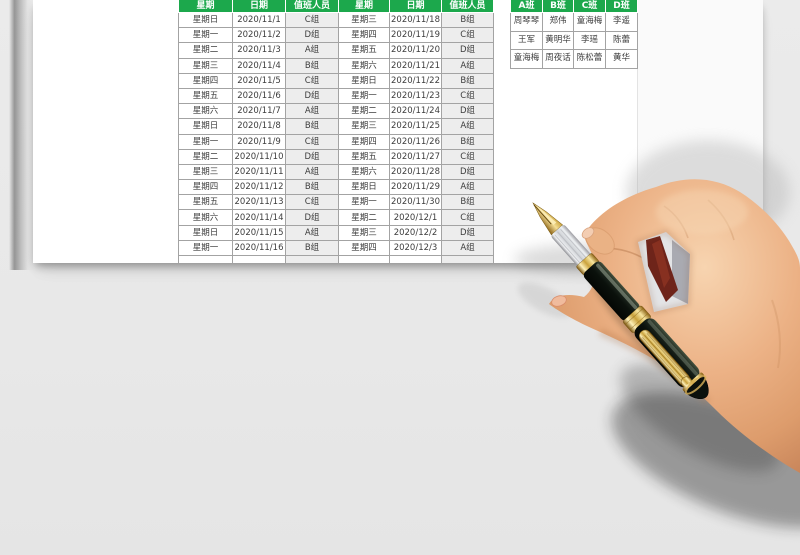 This screenshot has width=800, height=555. I want to click on header-row: A班 B班 C班 D班, so click(574, 6).